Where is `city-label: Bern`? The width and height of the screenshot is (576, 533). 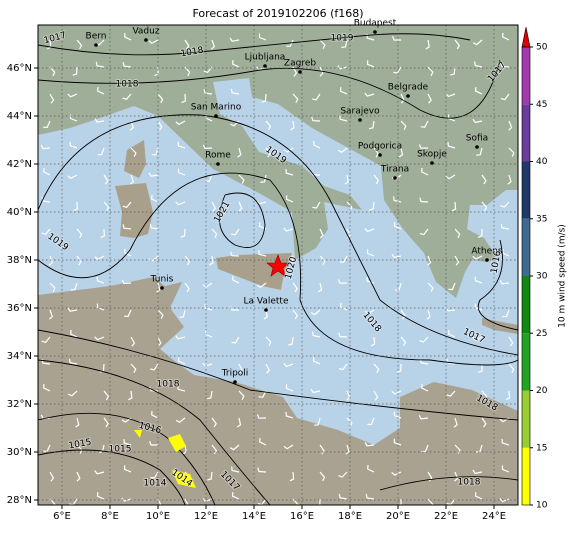 city-label: Bern is located at coordinates (96, 37).